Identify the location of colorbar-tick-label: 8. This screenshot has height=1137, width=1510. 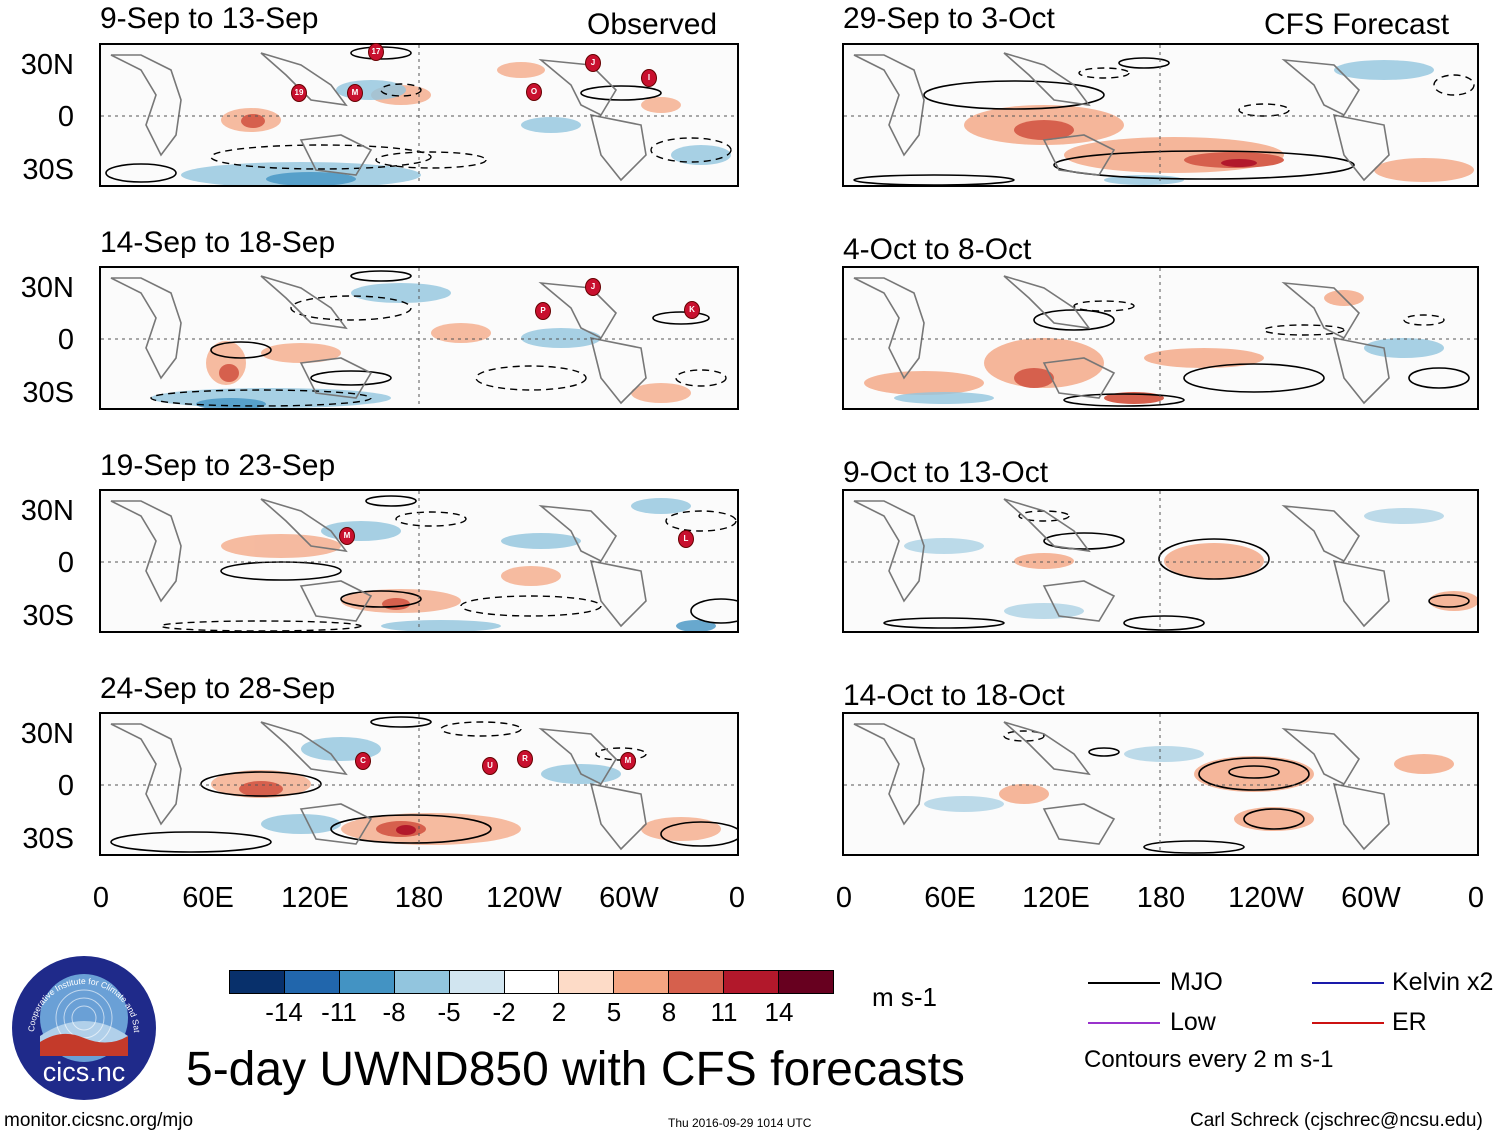
(669, 1012).